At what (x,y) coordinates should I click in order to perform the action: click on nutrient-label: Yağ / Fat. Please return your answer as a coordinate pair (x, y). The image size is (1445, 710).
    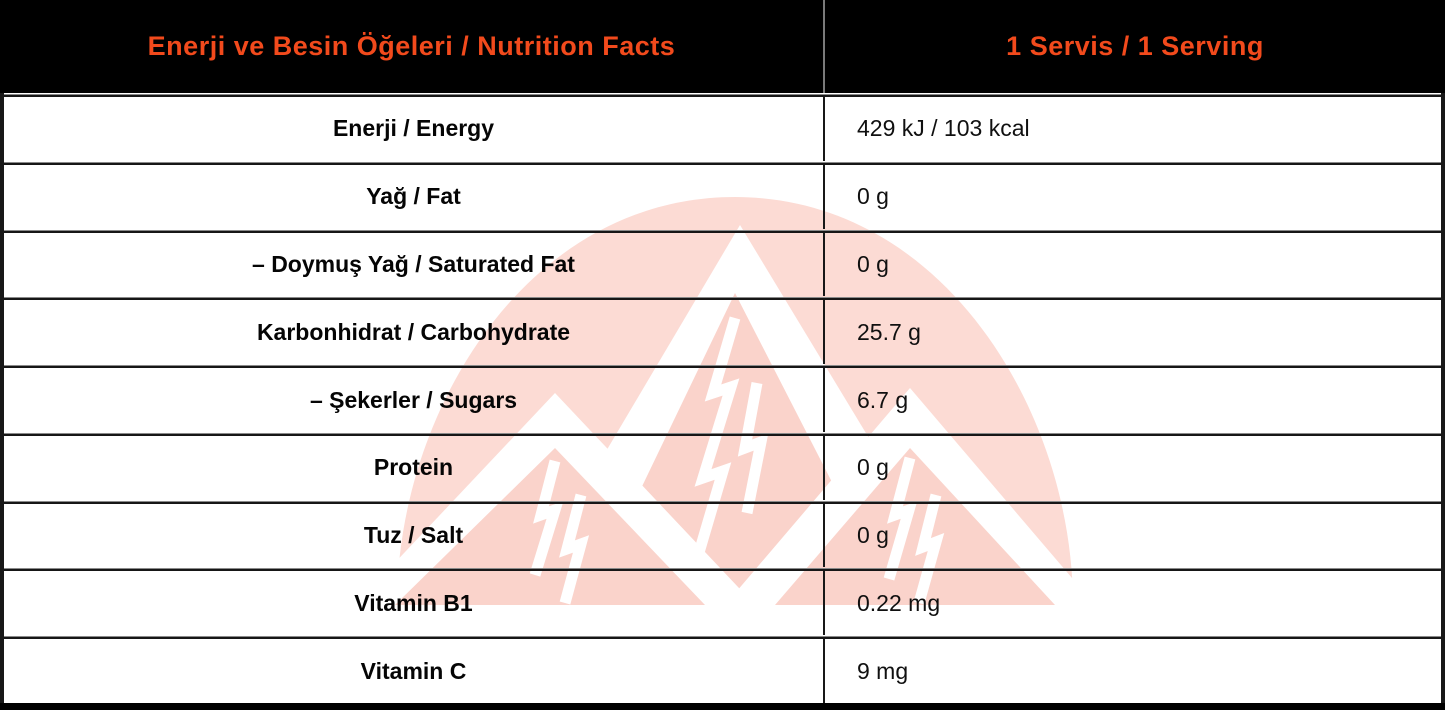
    Looking at the image, I should click on (413, 196).